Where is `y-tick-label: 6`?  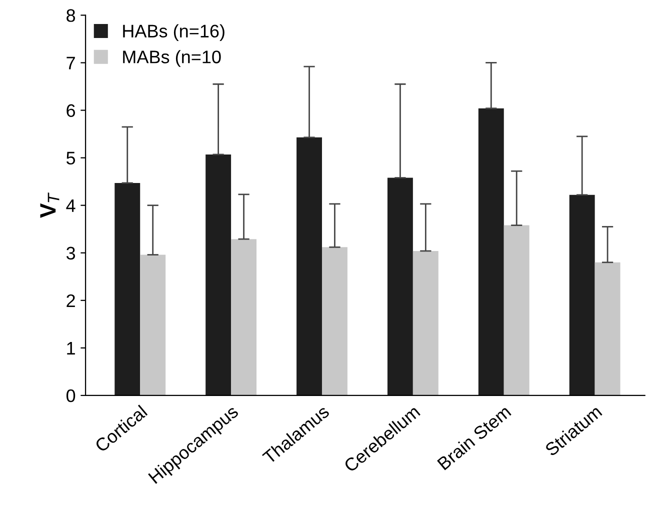
y-tick-label: 6 is located at coordinates (71, 110).